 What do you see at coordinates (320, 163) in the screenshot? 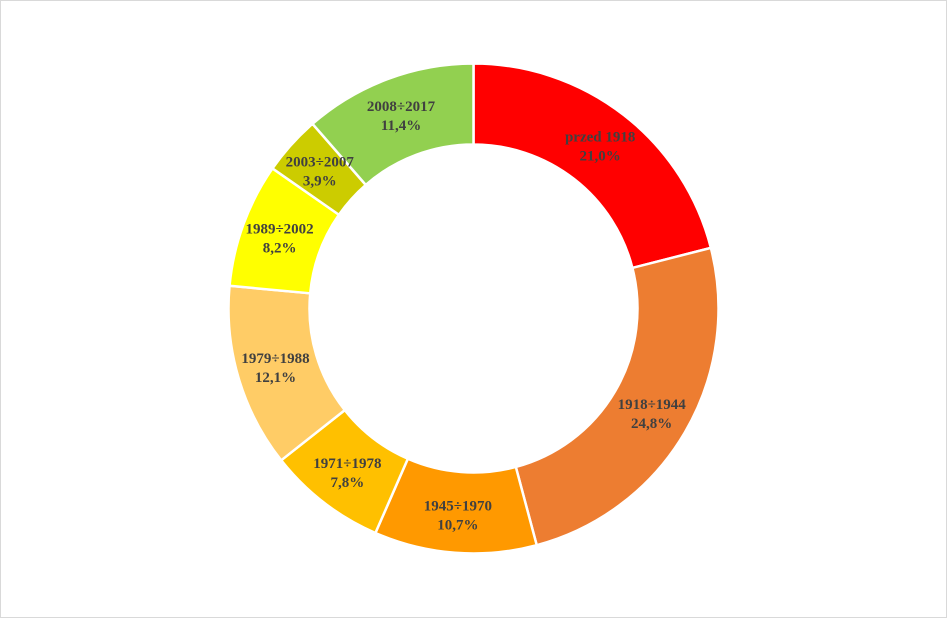
I see `slice-category-label: 2003÷2007` at bounding box center [320, 163].